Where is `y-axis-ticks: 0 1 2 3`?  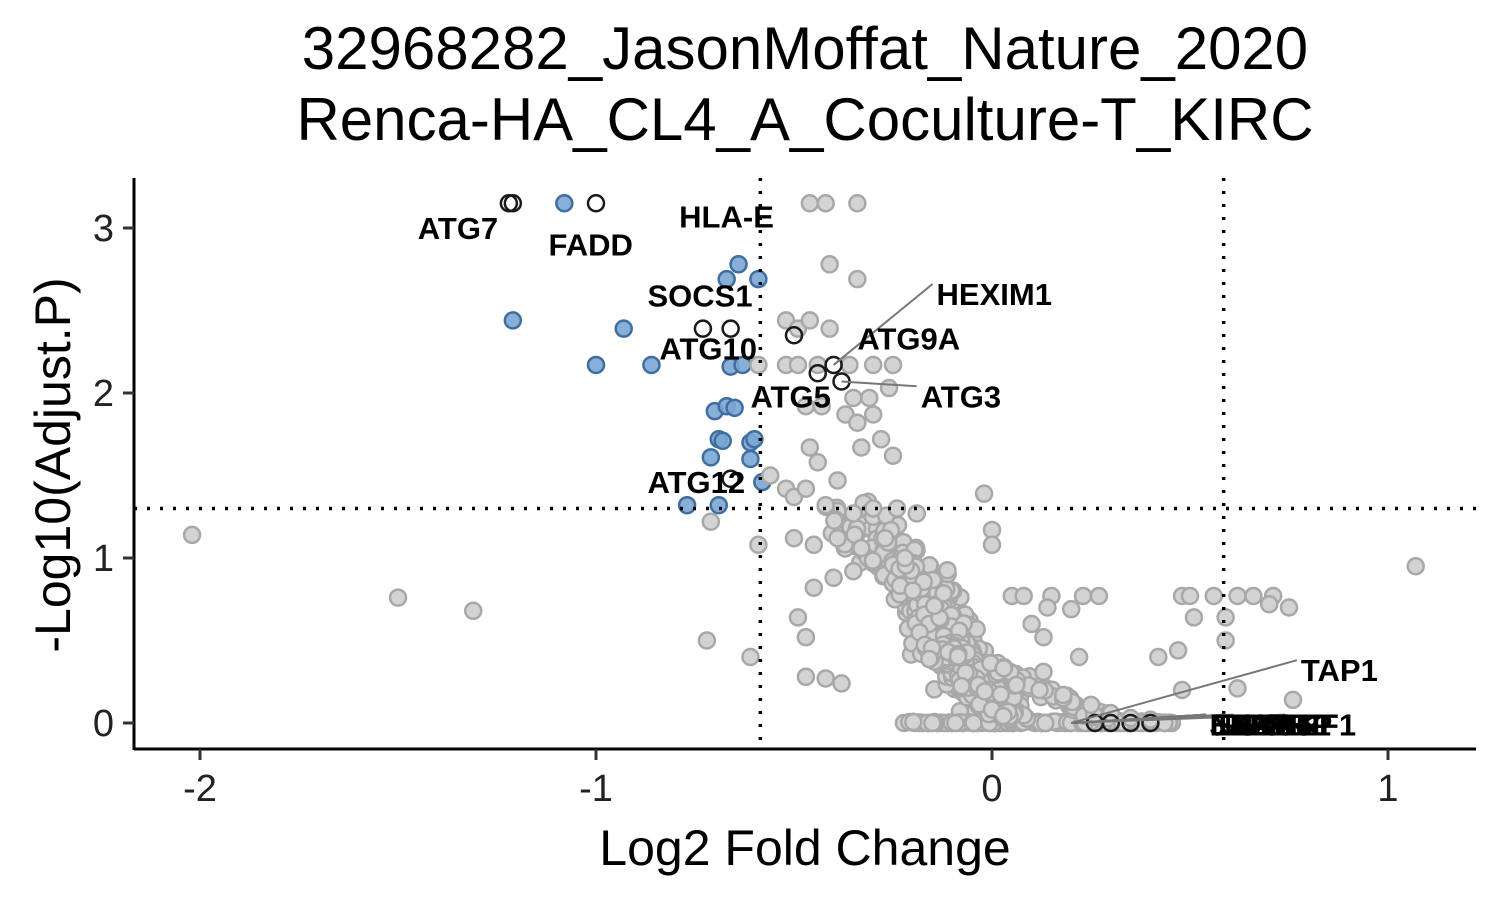
y-axis-ticks: 0 1 2 3 is located at coordinates (113, 476).